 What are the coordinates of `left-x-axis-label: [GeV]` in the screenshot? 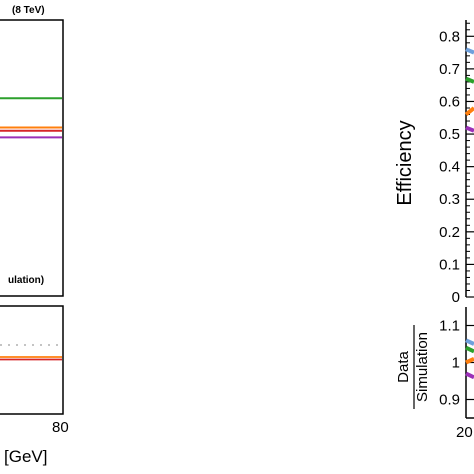 It's located at (25, 456).